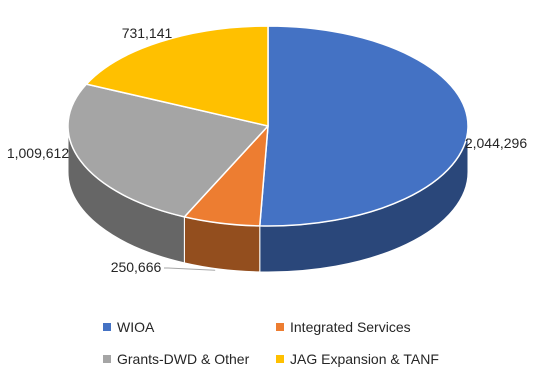 Image resolution: width=538 pixels, height=374 pixels. I want to click on pie-slice-grants-dwd, so click(168, 150).